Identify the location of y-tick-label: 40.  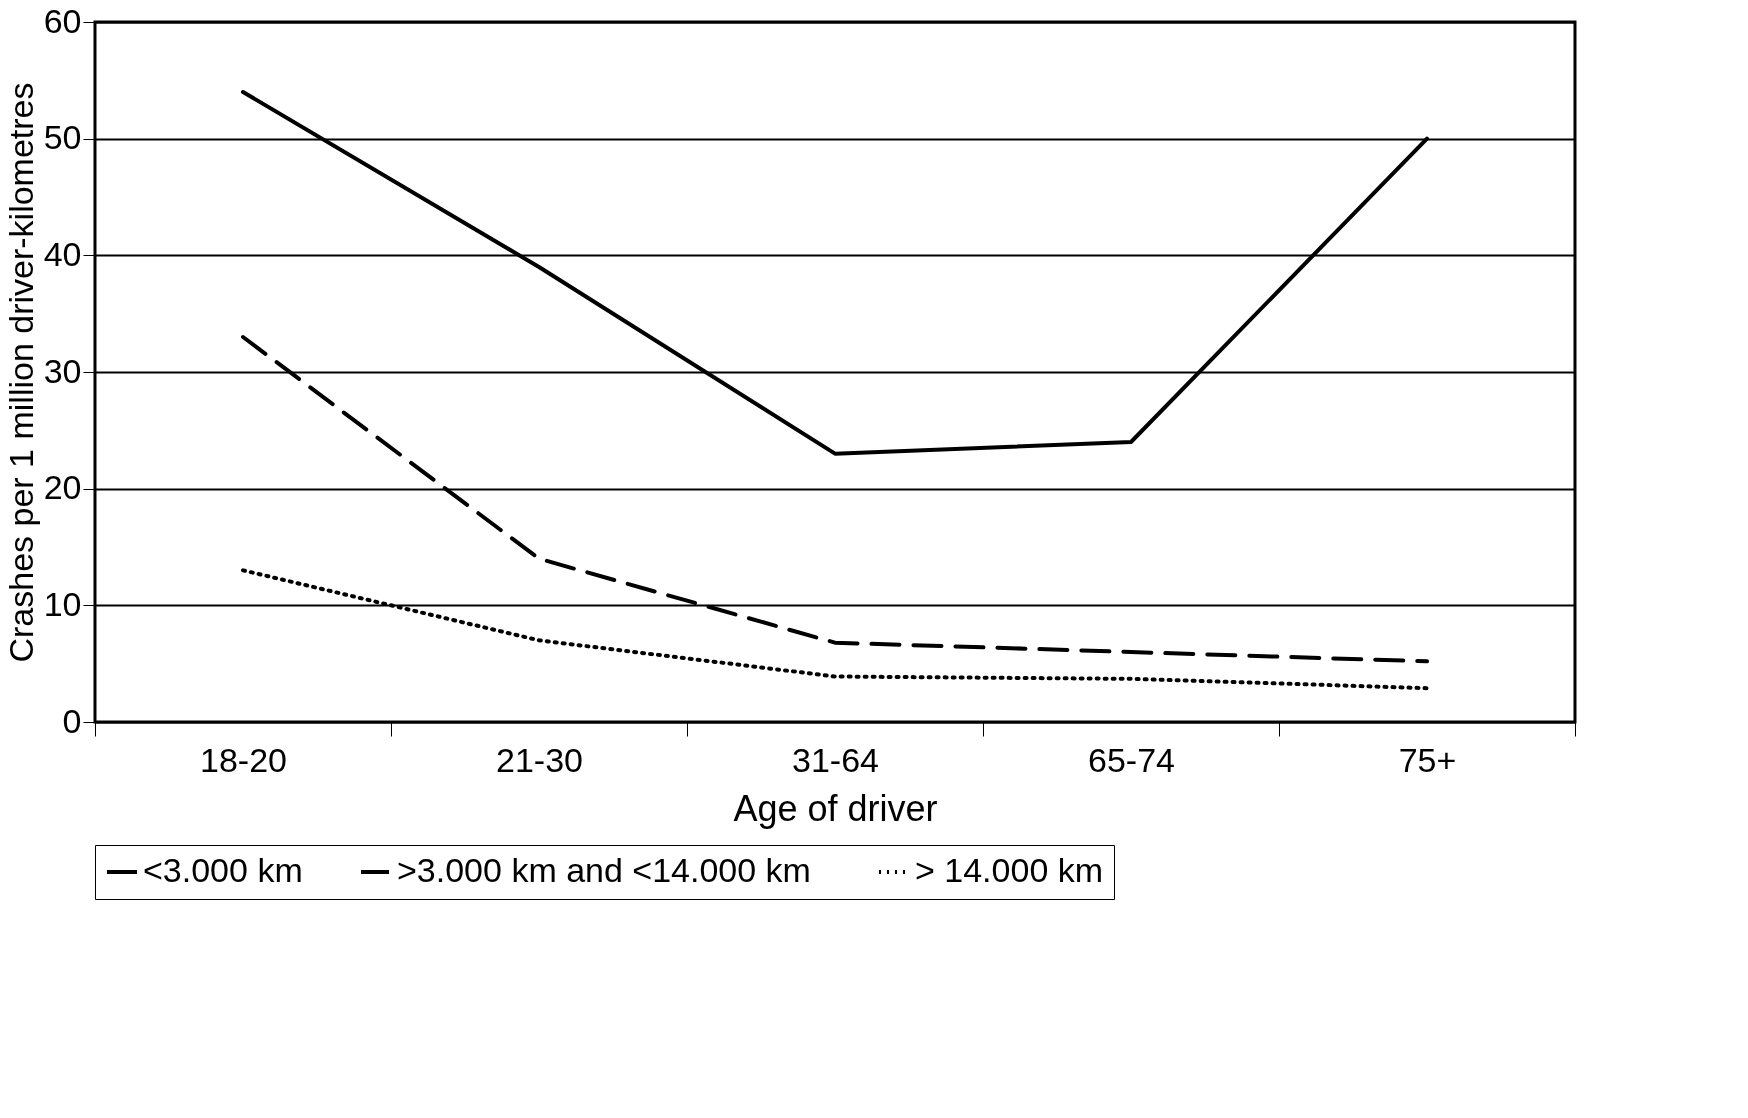
(62, 253).